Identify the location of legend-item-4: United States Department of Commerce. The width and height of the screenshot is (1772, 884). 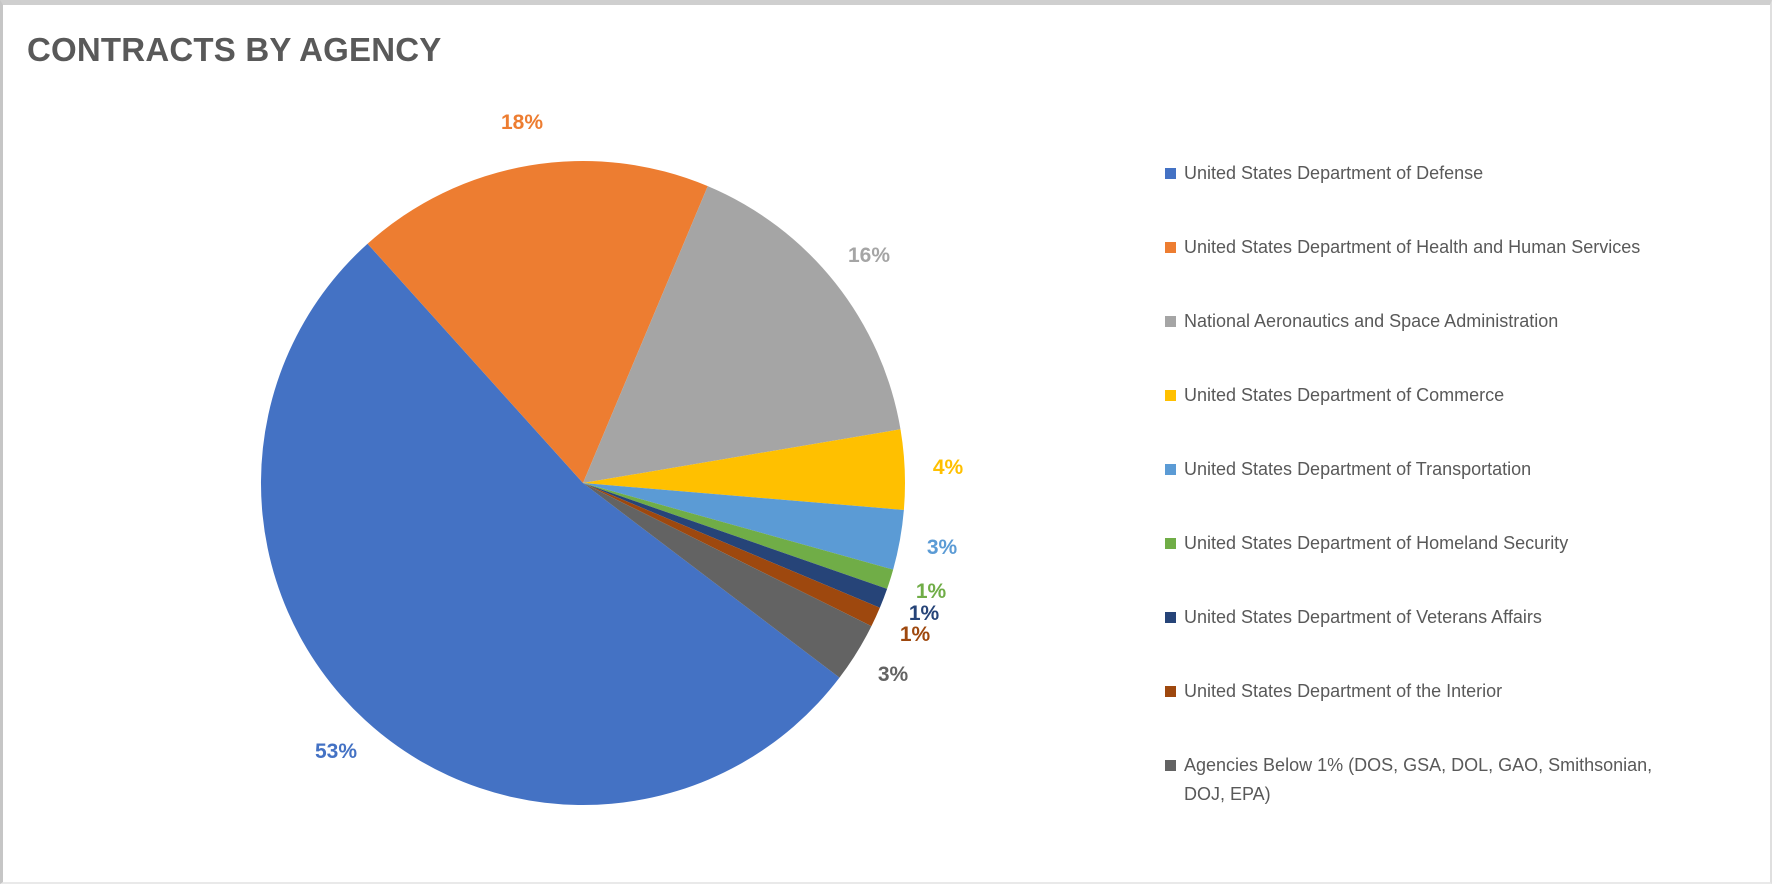
(1334, 395).